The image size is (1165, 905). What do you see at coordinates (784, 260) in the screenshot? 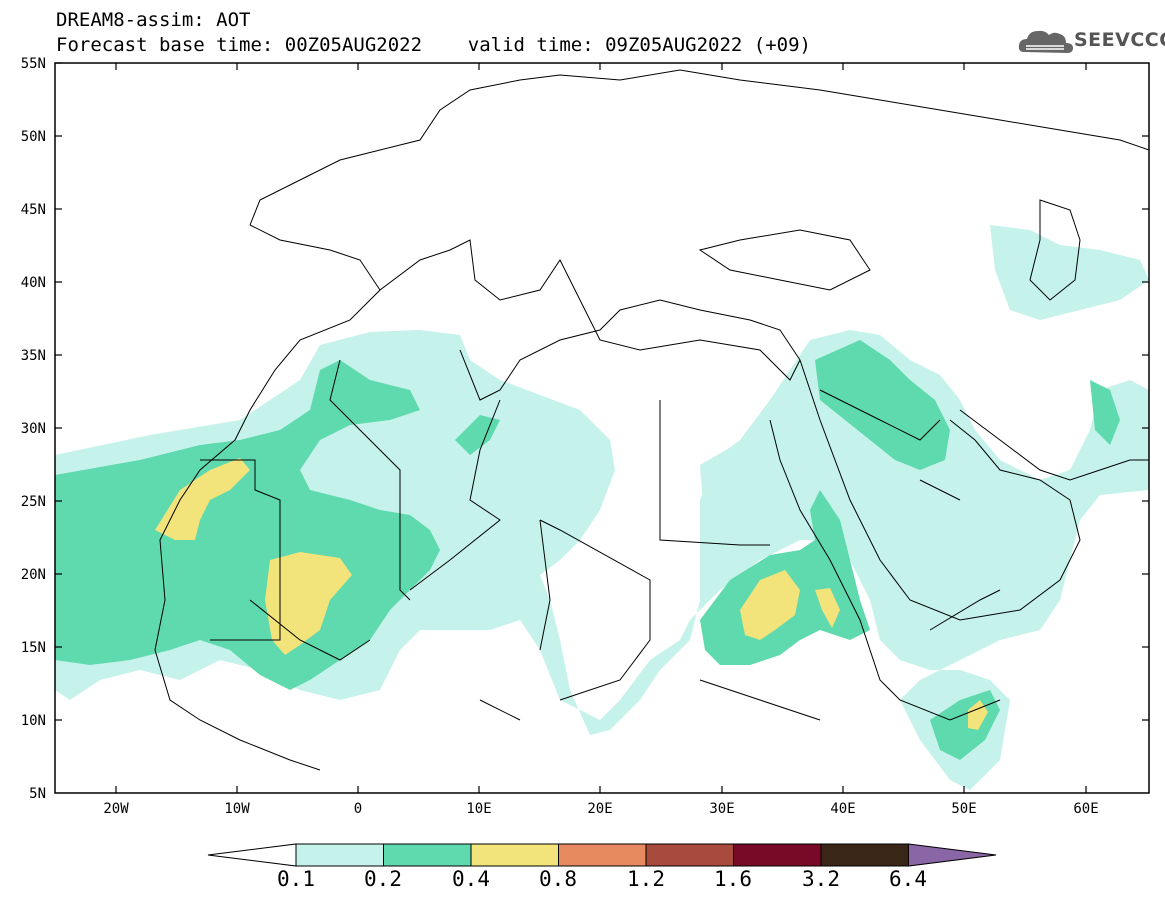
I see `coastline-black-sea` at bounding box center [784, 260].